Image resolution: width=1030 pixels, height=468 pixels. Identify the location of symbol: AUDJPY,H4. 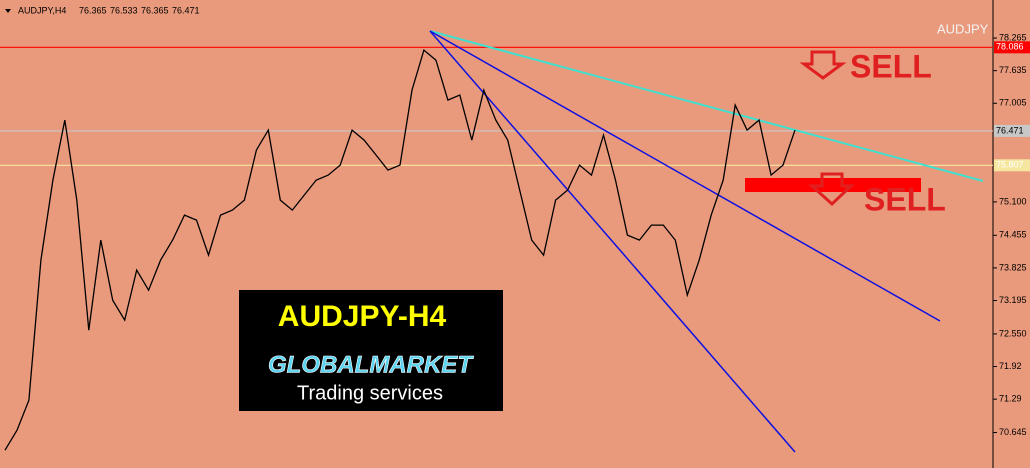
(42, 10).